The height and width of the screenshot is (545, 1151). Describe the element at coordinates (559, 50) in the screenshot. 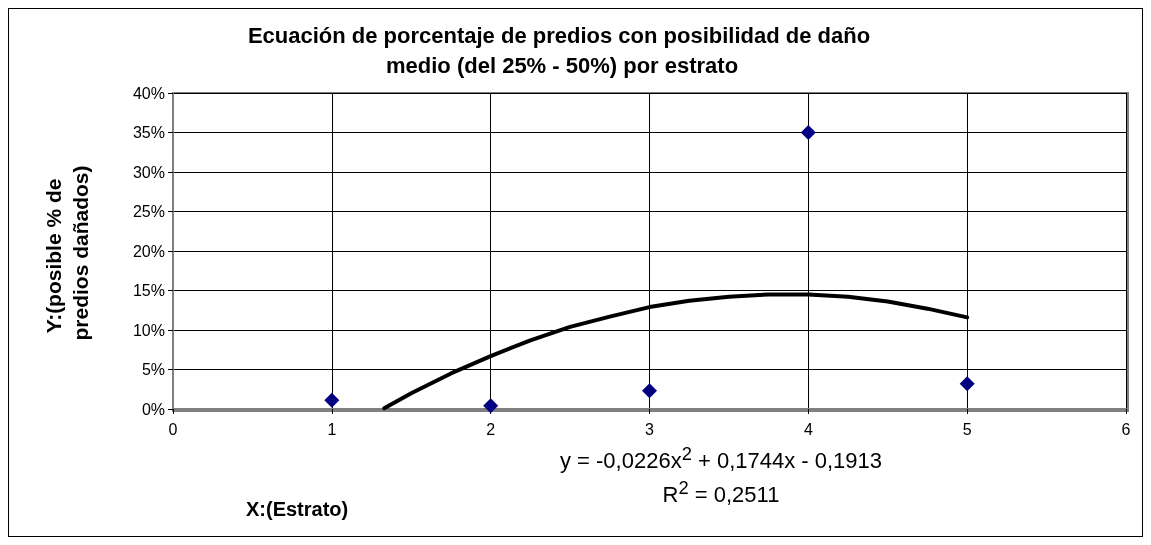

I see `chart-title: Ecuación de porcentaje de predios con posibilidad de daño medio (del 25% - 50%) por estrato` at that location.